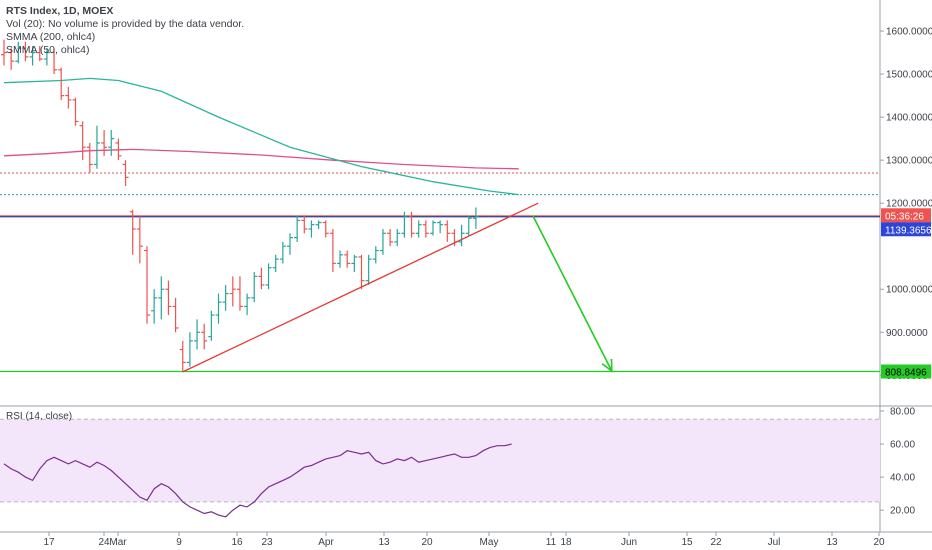 Image resolution: width=932 pixels, height=550 pixels. I want to click on x-tick-label: 22, so click(716, 542).